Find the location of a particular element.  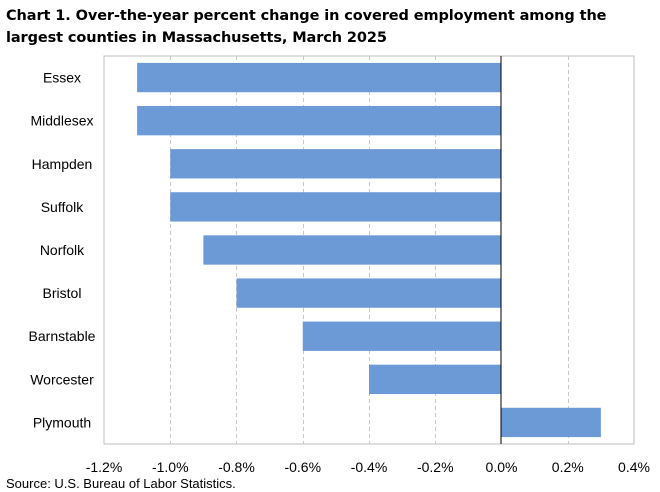

category-label: Barnstable is located at coordinates (62, 336).